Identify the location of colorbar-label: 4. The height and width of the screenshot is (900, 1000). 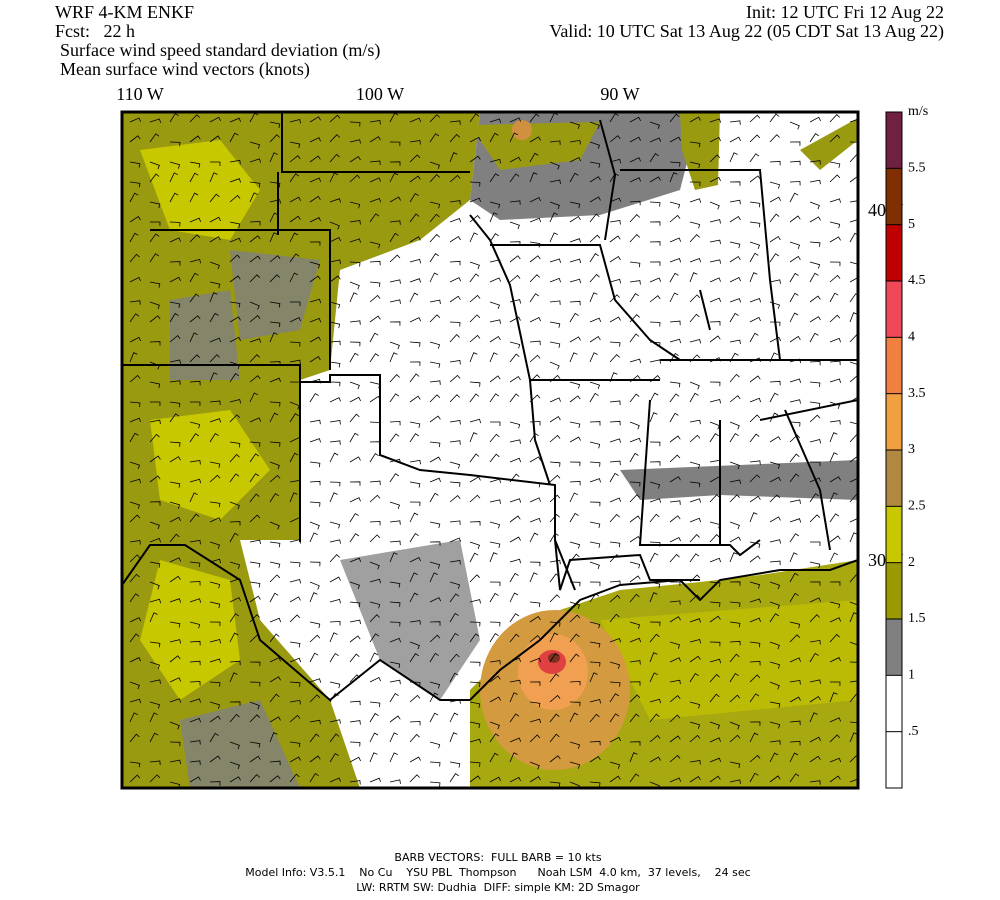
(911, 337).